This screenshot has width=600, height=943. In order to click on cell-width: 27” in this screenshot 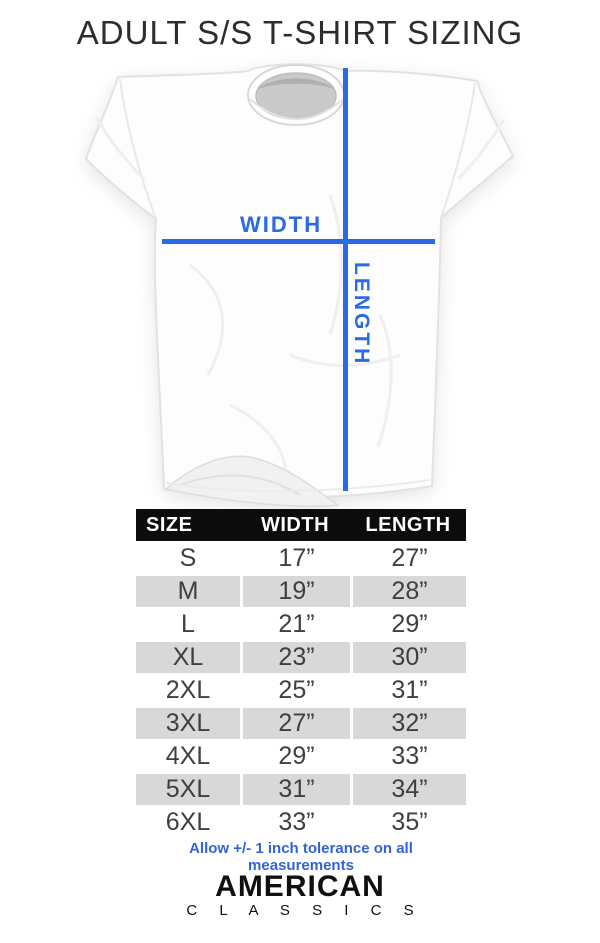, I will do `click(295, 722)`.